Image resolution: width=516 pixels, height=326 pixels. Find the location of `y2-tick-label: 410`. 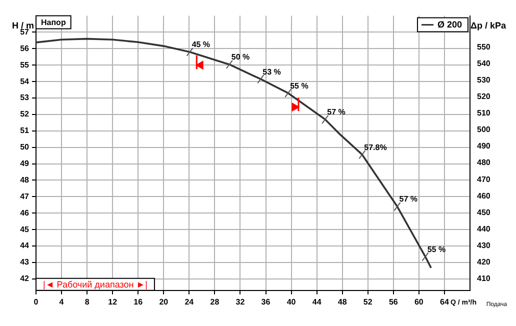

y2-tick-label: 410 is located at coordinates (484, 279).